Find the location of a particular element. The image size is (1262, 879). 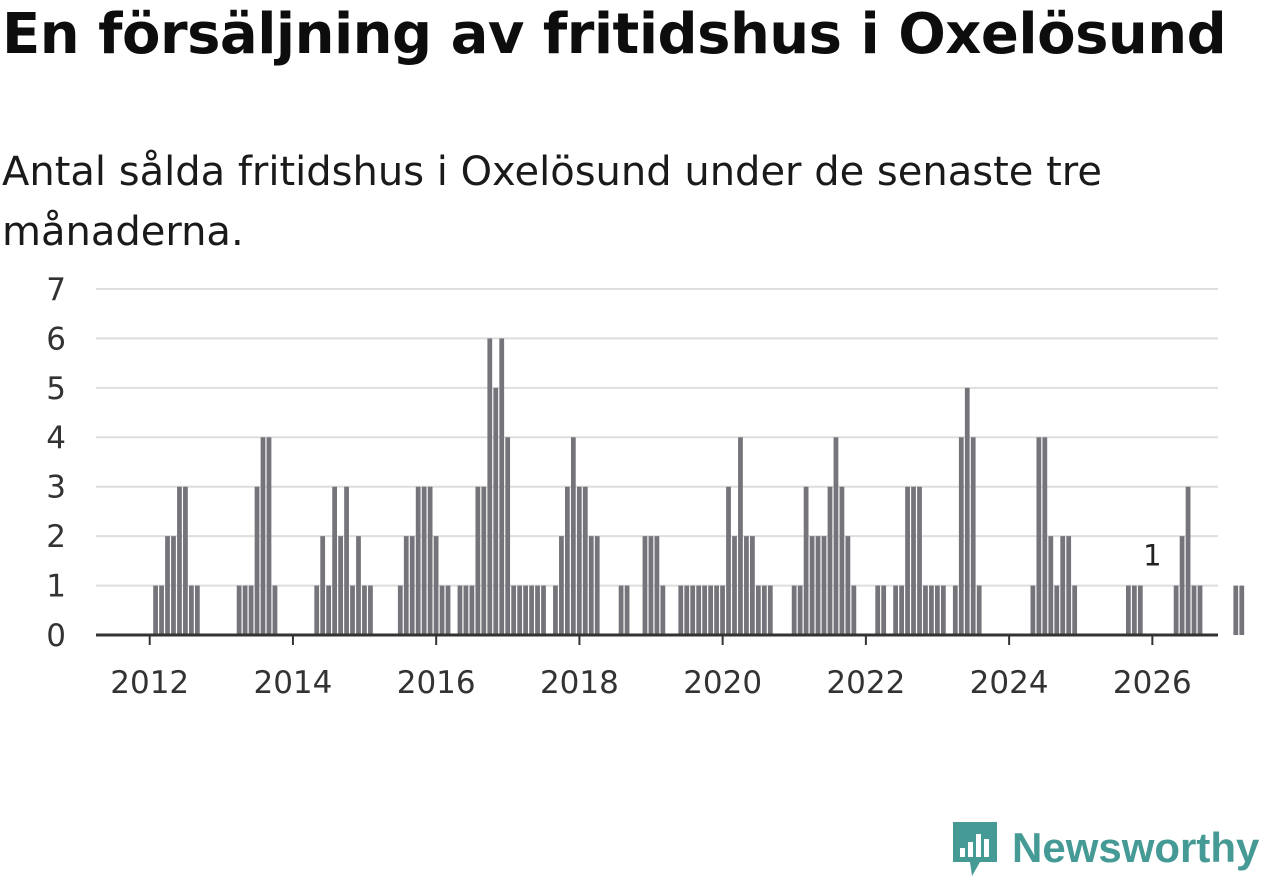

data-label-latest: 1 is located at coordinates (1152, 556).